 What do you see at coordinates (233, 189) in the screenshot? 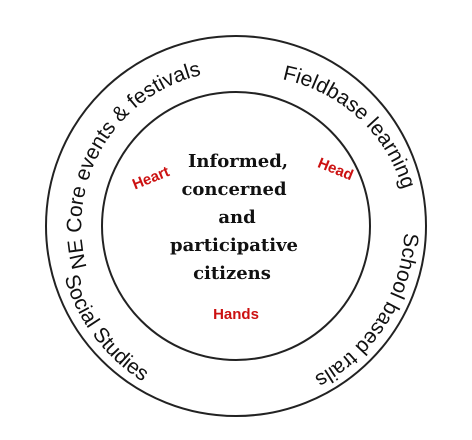
I see `center-line-2: concerned` at bounding box center [233, 189].